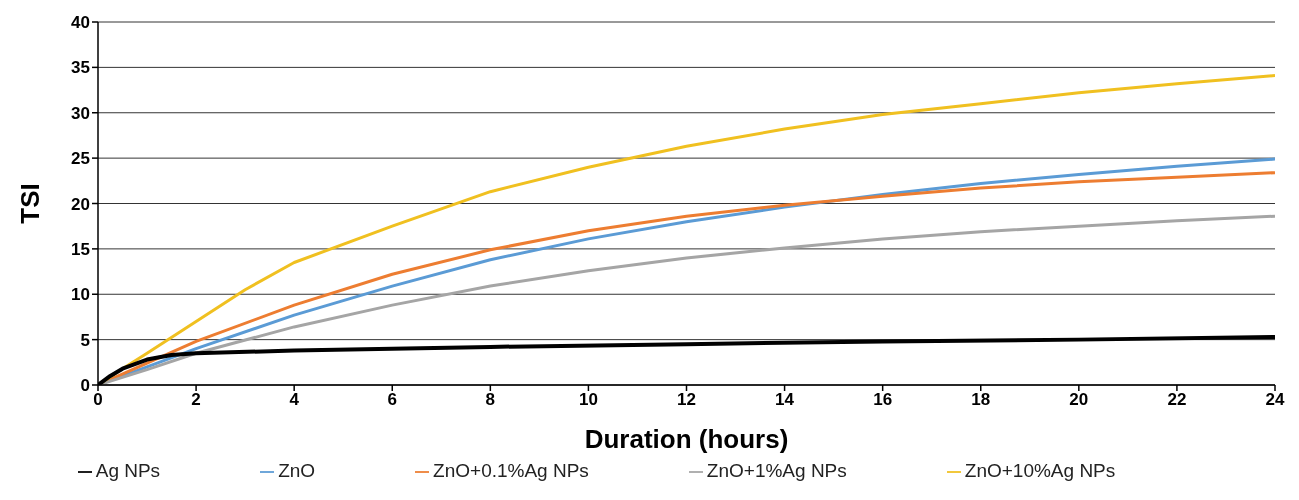 This screenshot has height=500, width=1299. I want to click on legend-label: ZnO, so click(297, 470).